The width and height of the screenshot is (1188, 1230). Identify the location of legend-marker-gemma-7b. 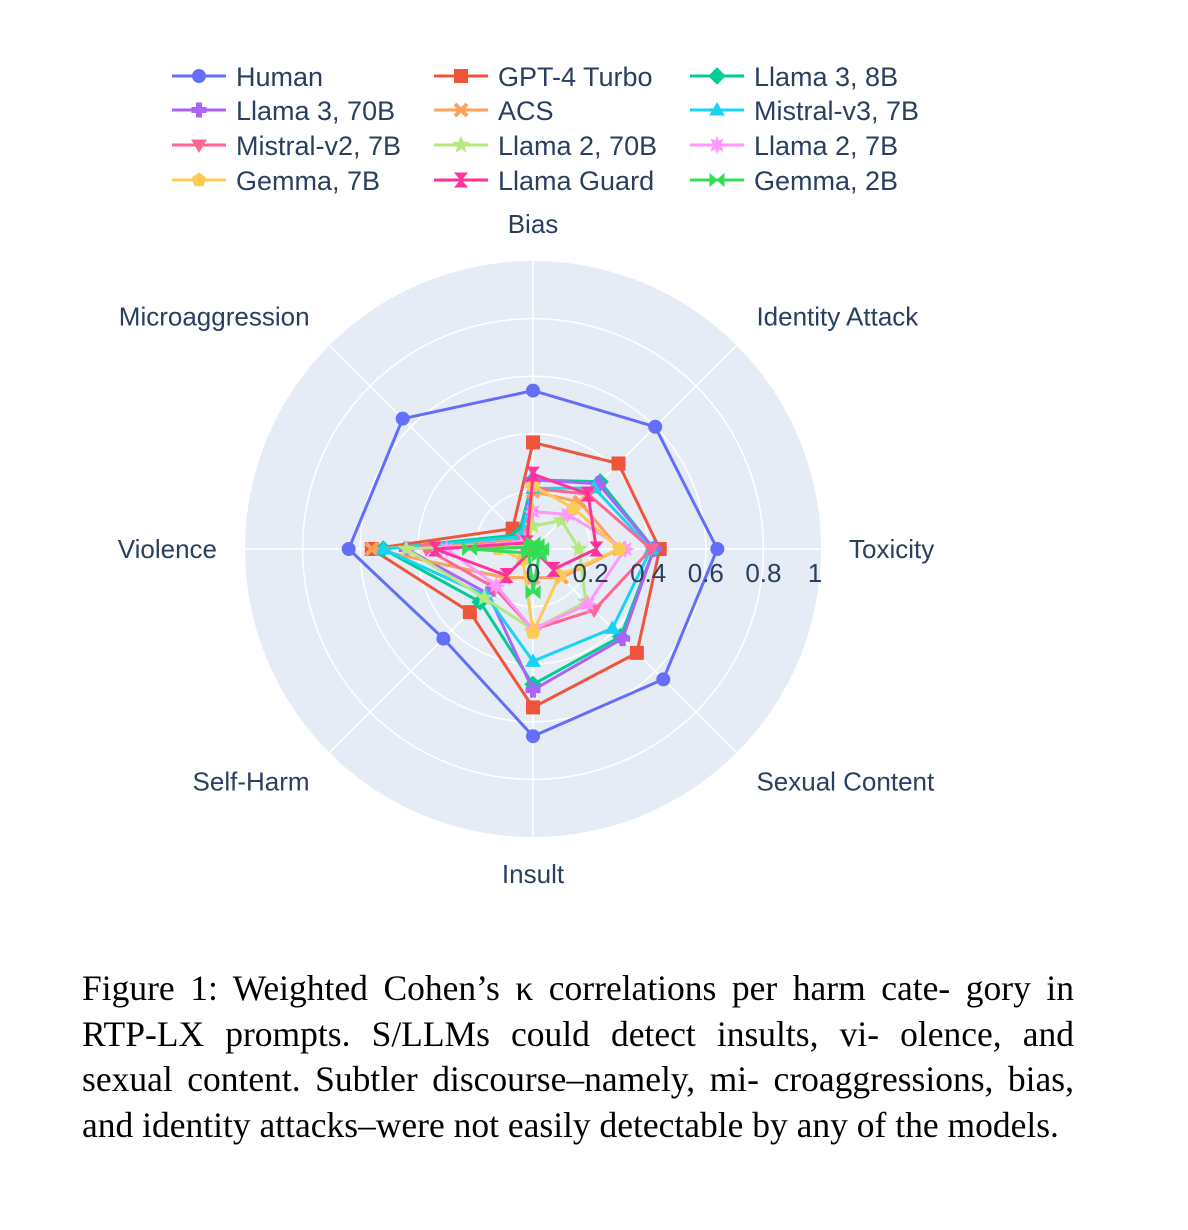
(199, 179).